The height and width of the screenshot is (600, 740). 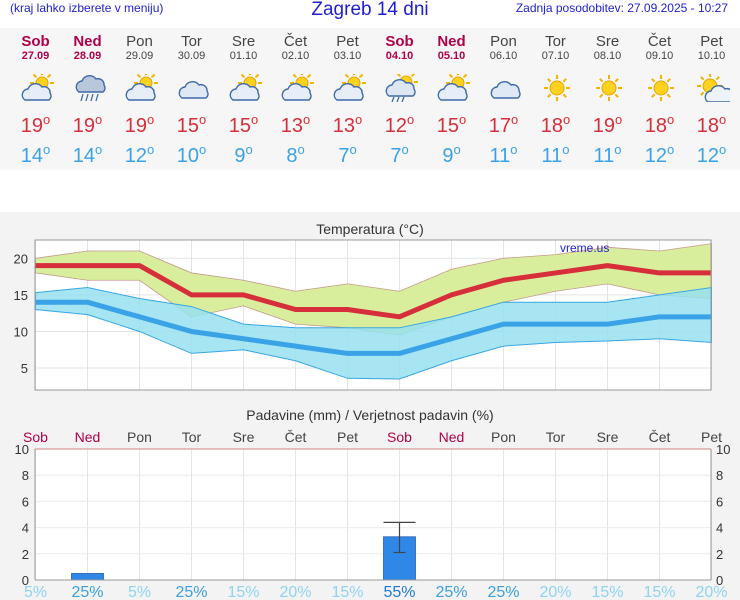 I want to click on forecast-day: Pet 10.10 18o 12o, so click(x=712, y=97).